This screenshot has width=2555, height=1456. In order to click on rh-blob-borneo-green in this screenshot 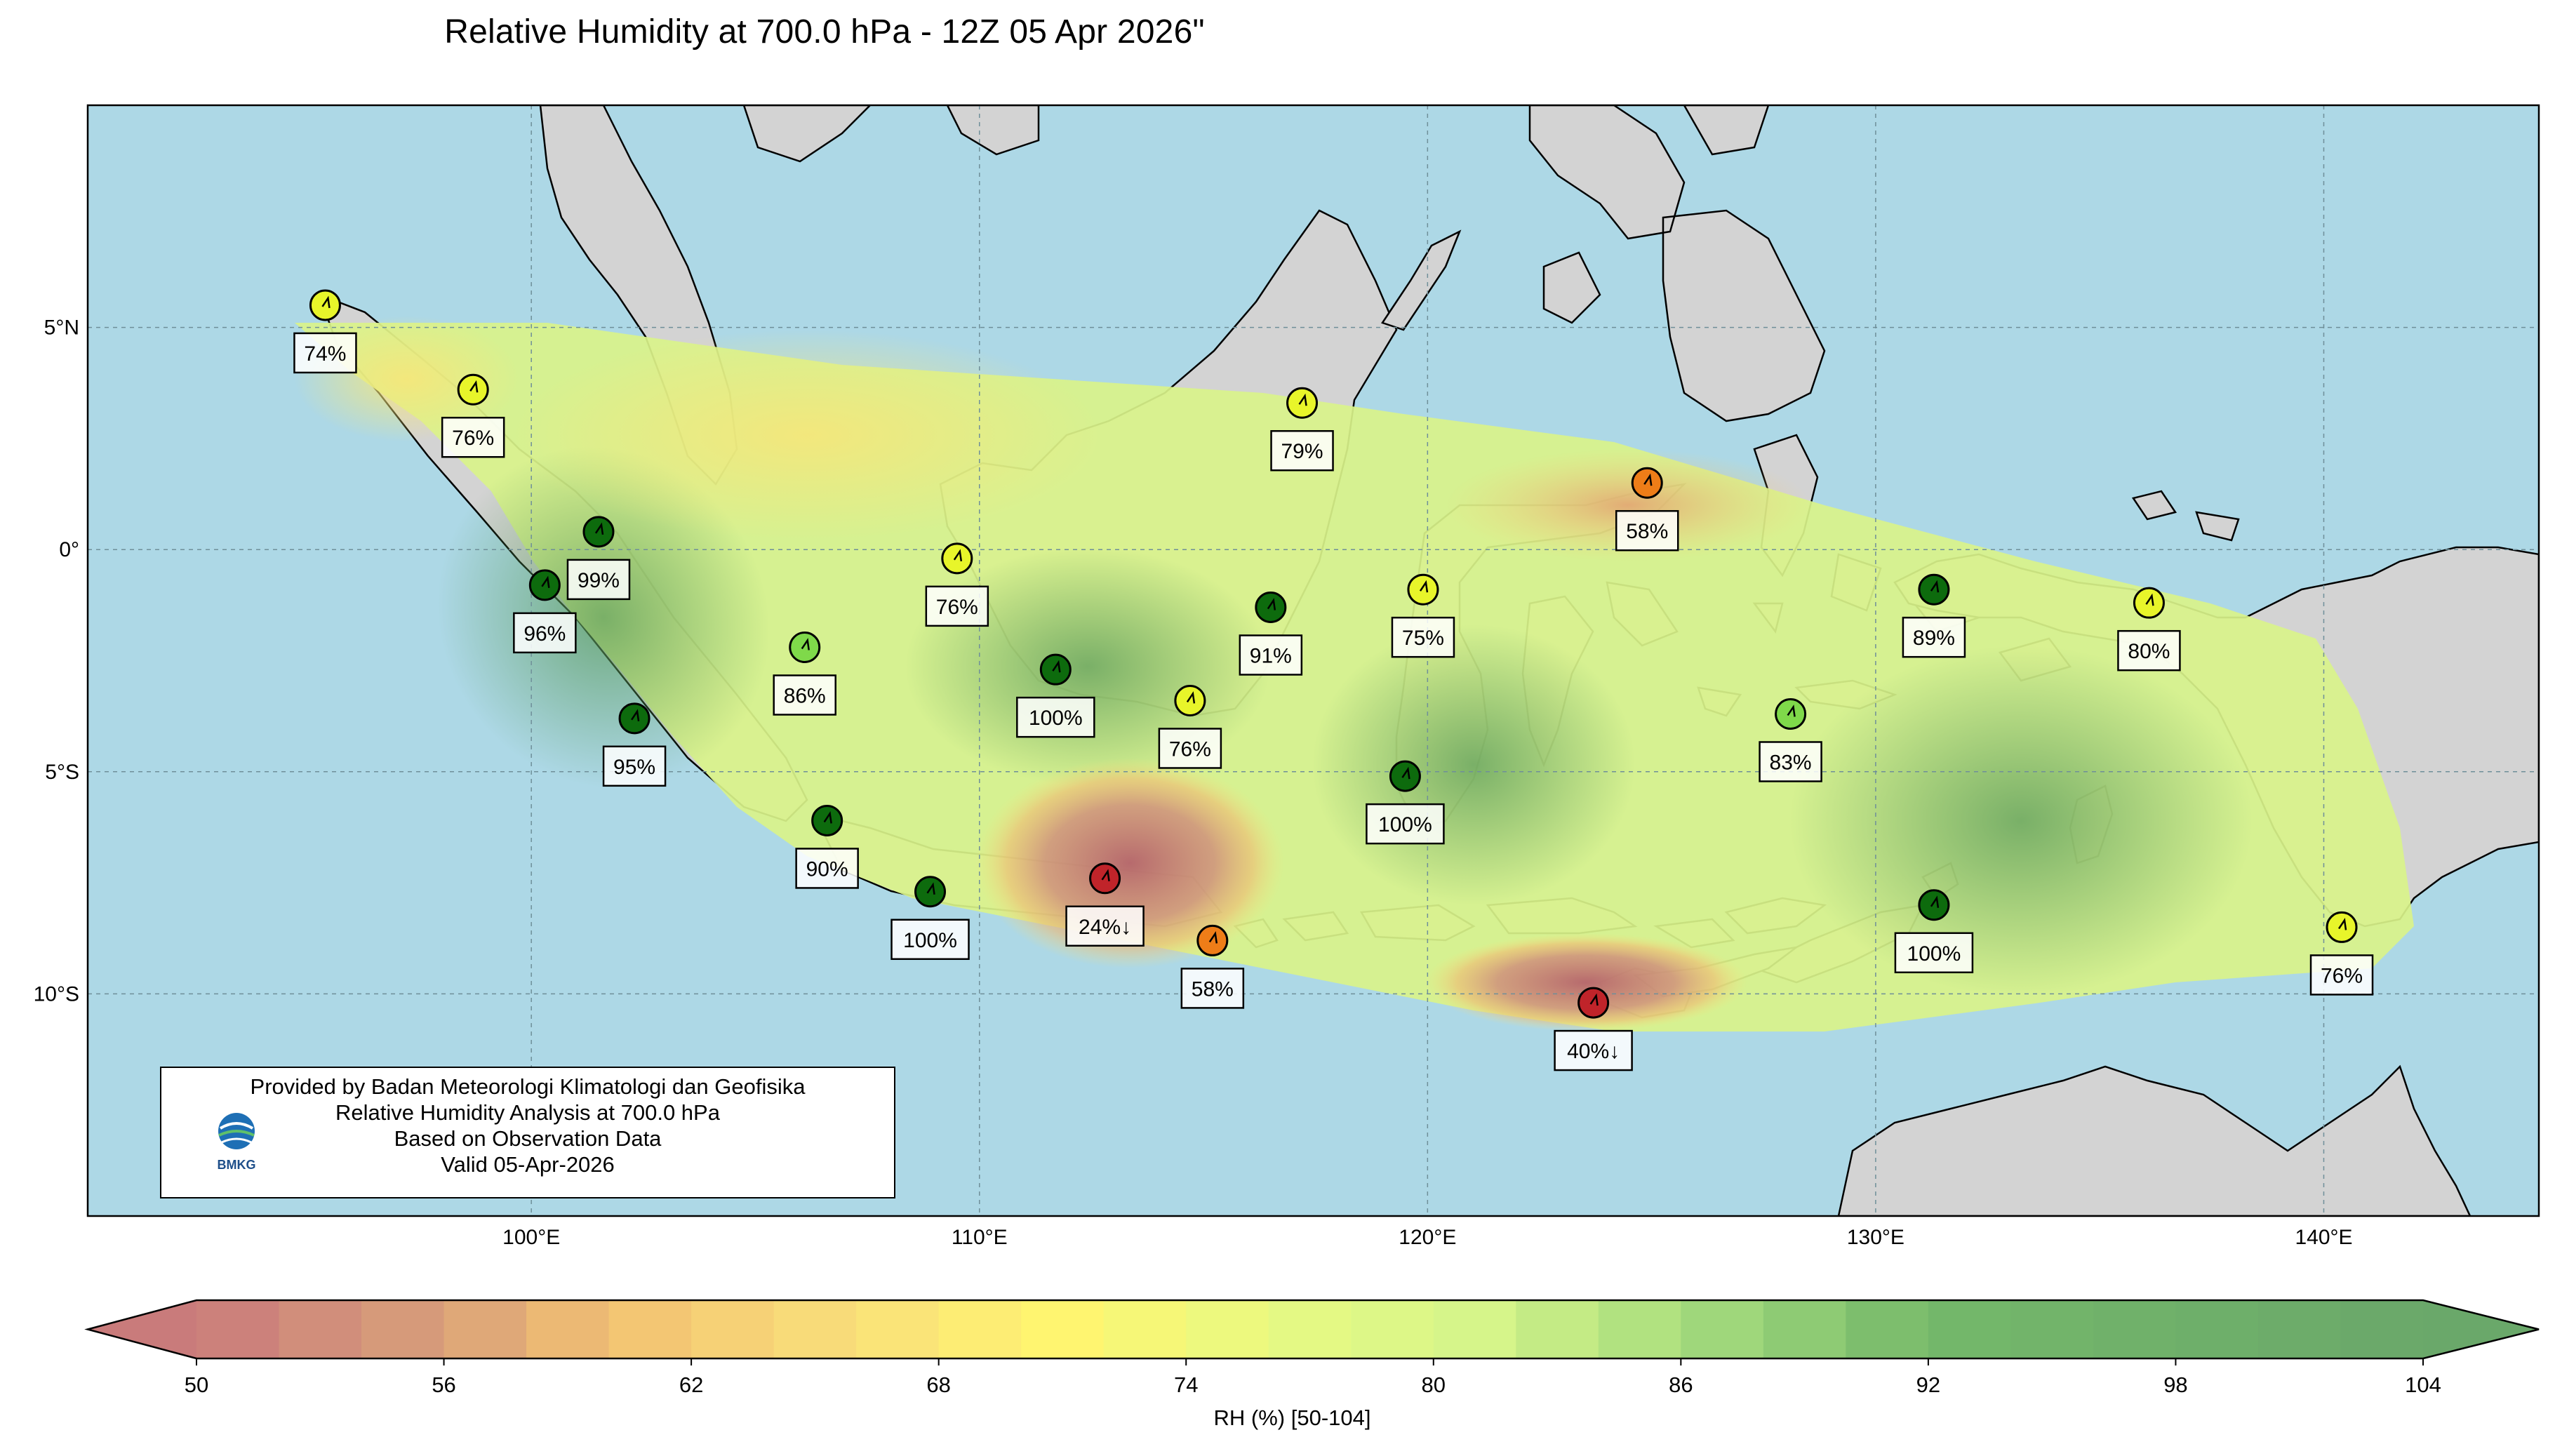, I will do `click(1087, 667)`.